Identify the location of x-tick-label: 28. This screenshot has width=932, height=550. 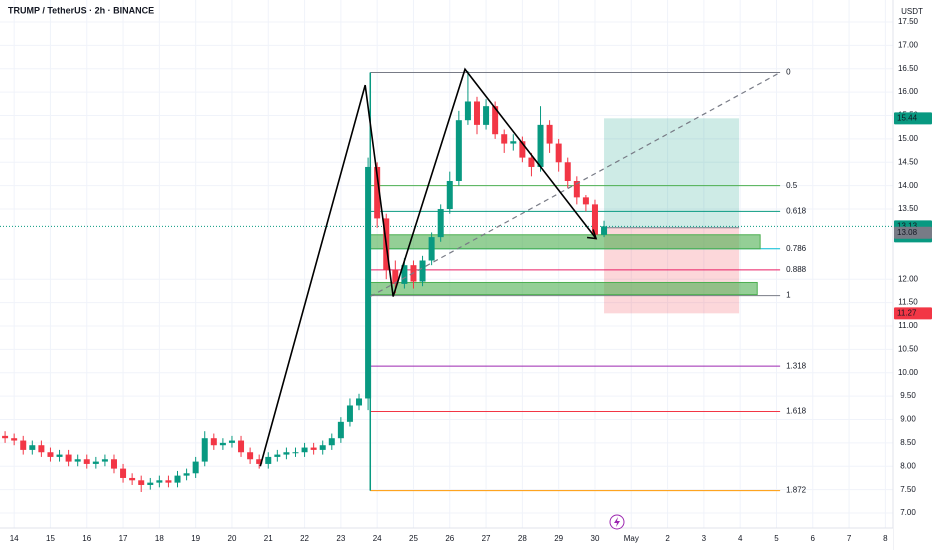
(522, 538).